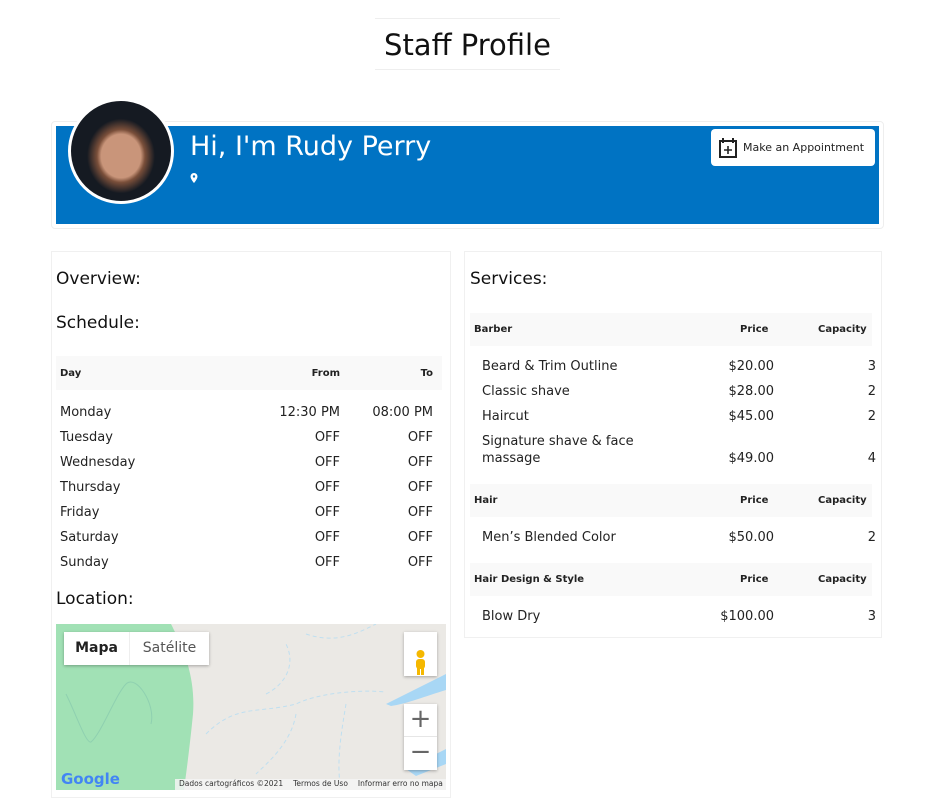 This screenshot has width=933, height=808. I want to click on zoom-out-button: −, so click(420, 752).